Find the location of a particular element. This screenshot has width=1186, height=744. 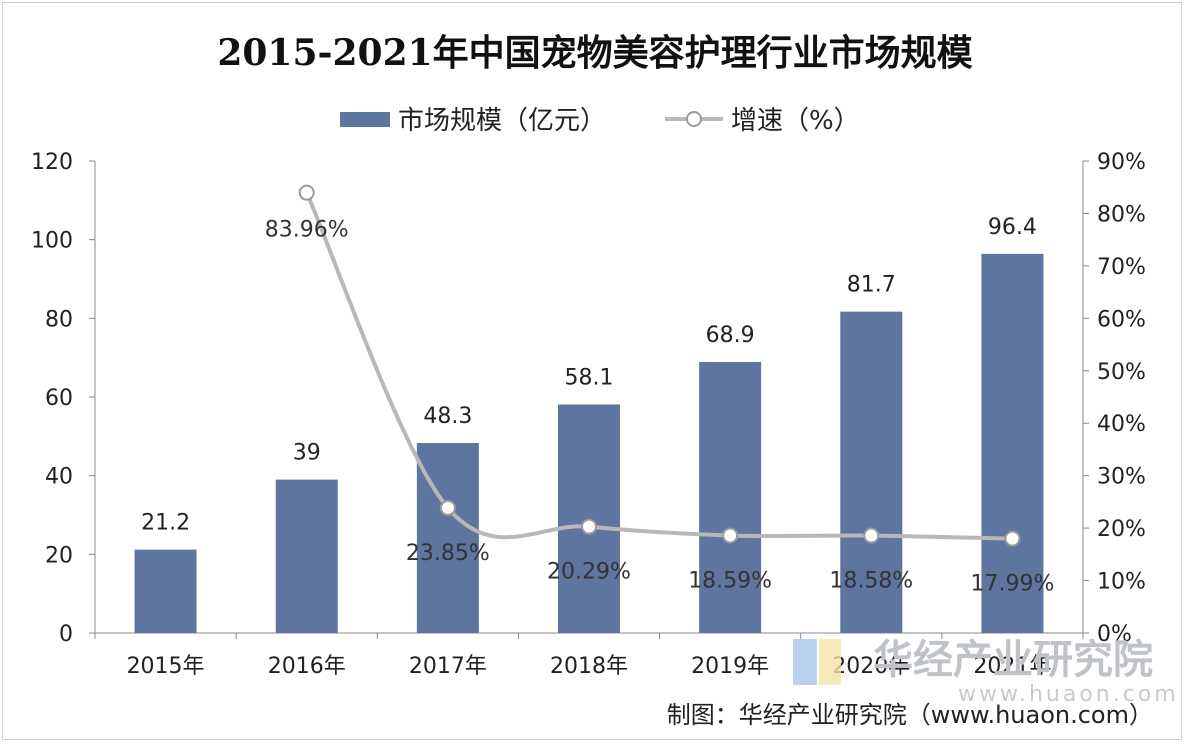

legend-label-growth: 增速（%） is located at coordinates (795, 121).